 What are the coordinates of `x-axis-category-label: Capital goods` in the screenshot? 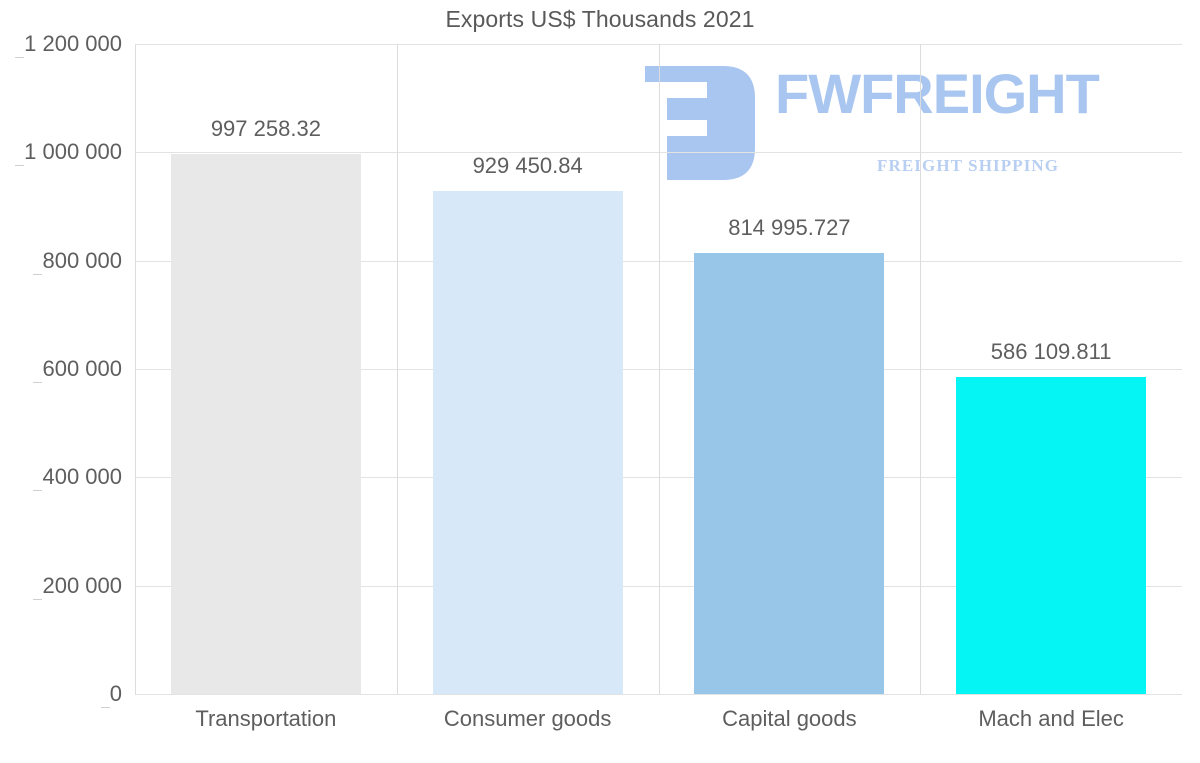 It's located at (789, 718).